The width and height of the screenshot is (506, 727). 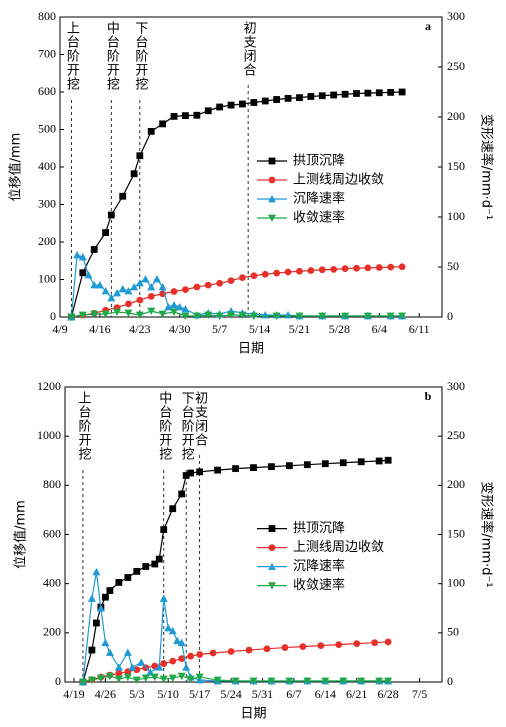 What do you see at coordinates (319, 199) in the screenshot?
I see `legend-label: 沉降速率` at bounding box center [319, 199].